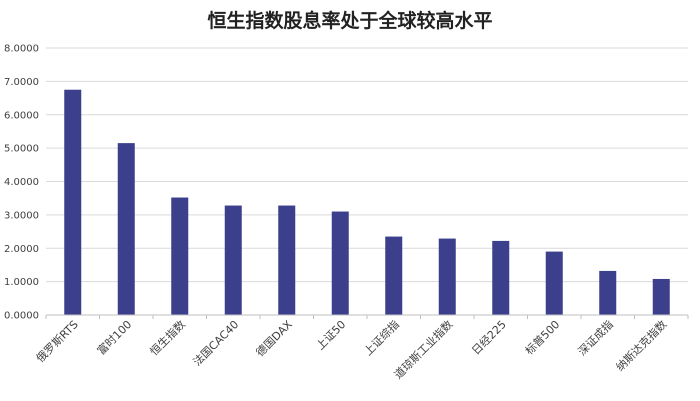 This screenshot has width=700, height=401. I want to click on y-tick-label: 0.0000, so click(21, 316).